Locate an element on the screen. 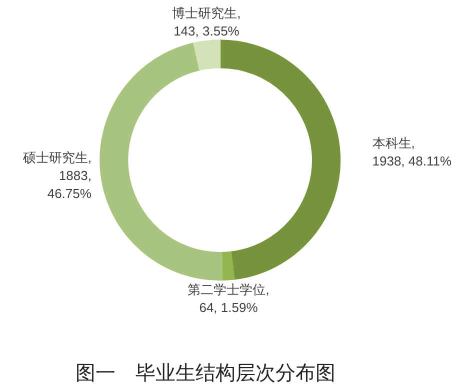  slice-label: 硕士研究生, 1883, 46.75% is located at coordinates (57, 176).